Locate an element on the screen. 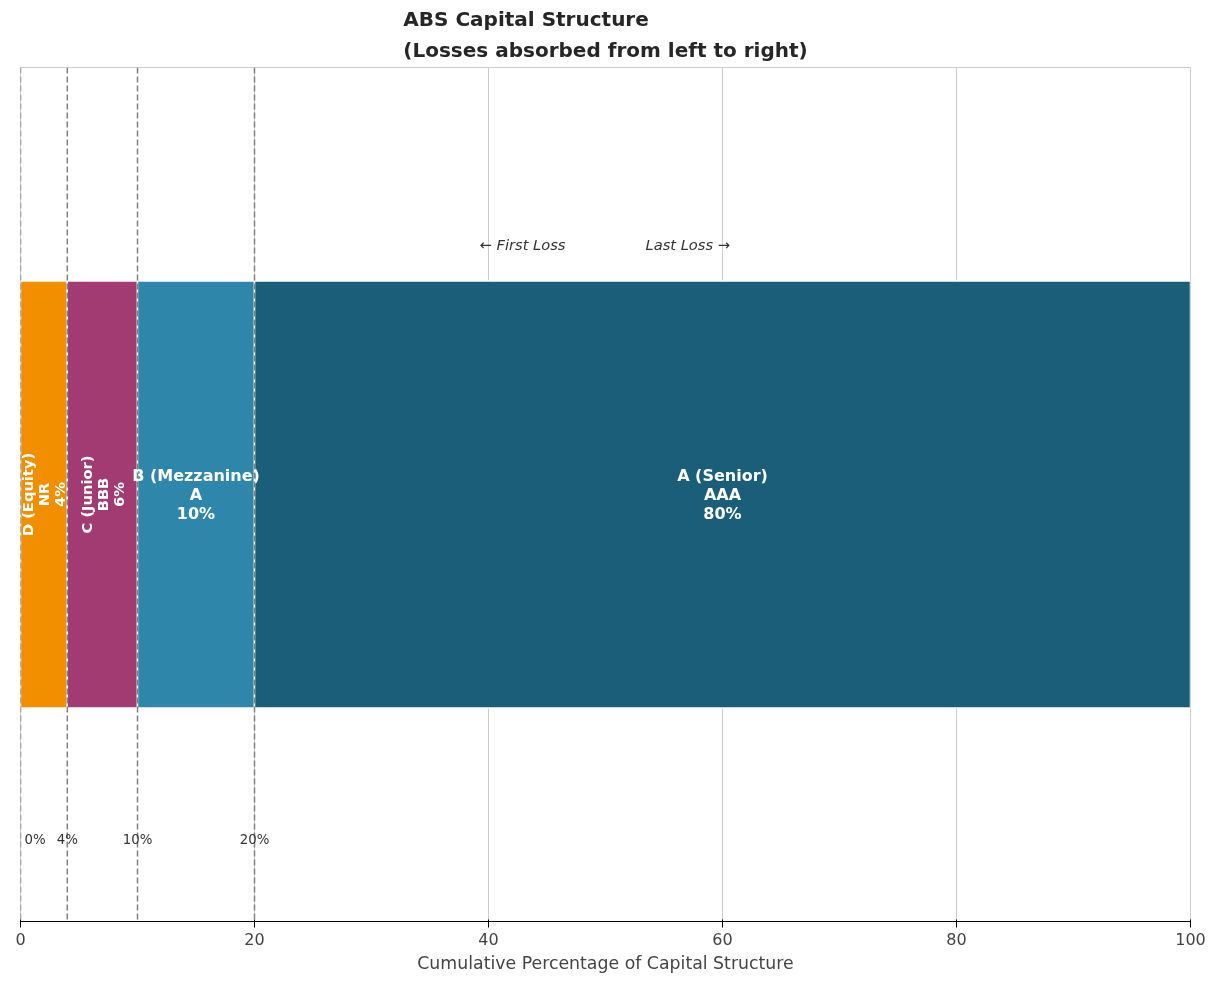  data-label: 4% is located at coordinates (60, 494).